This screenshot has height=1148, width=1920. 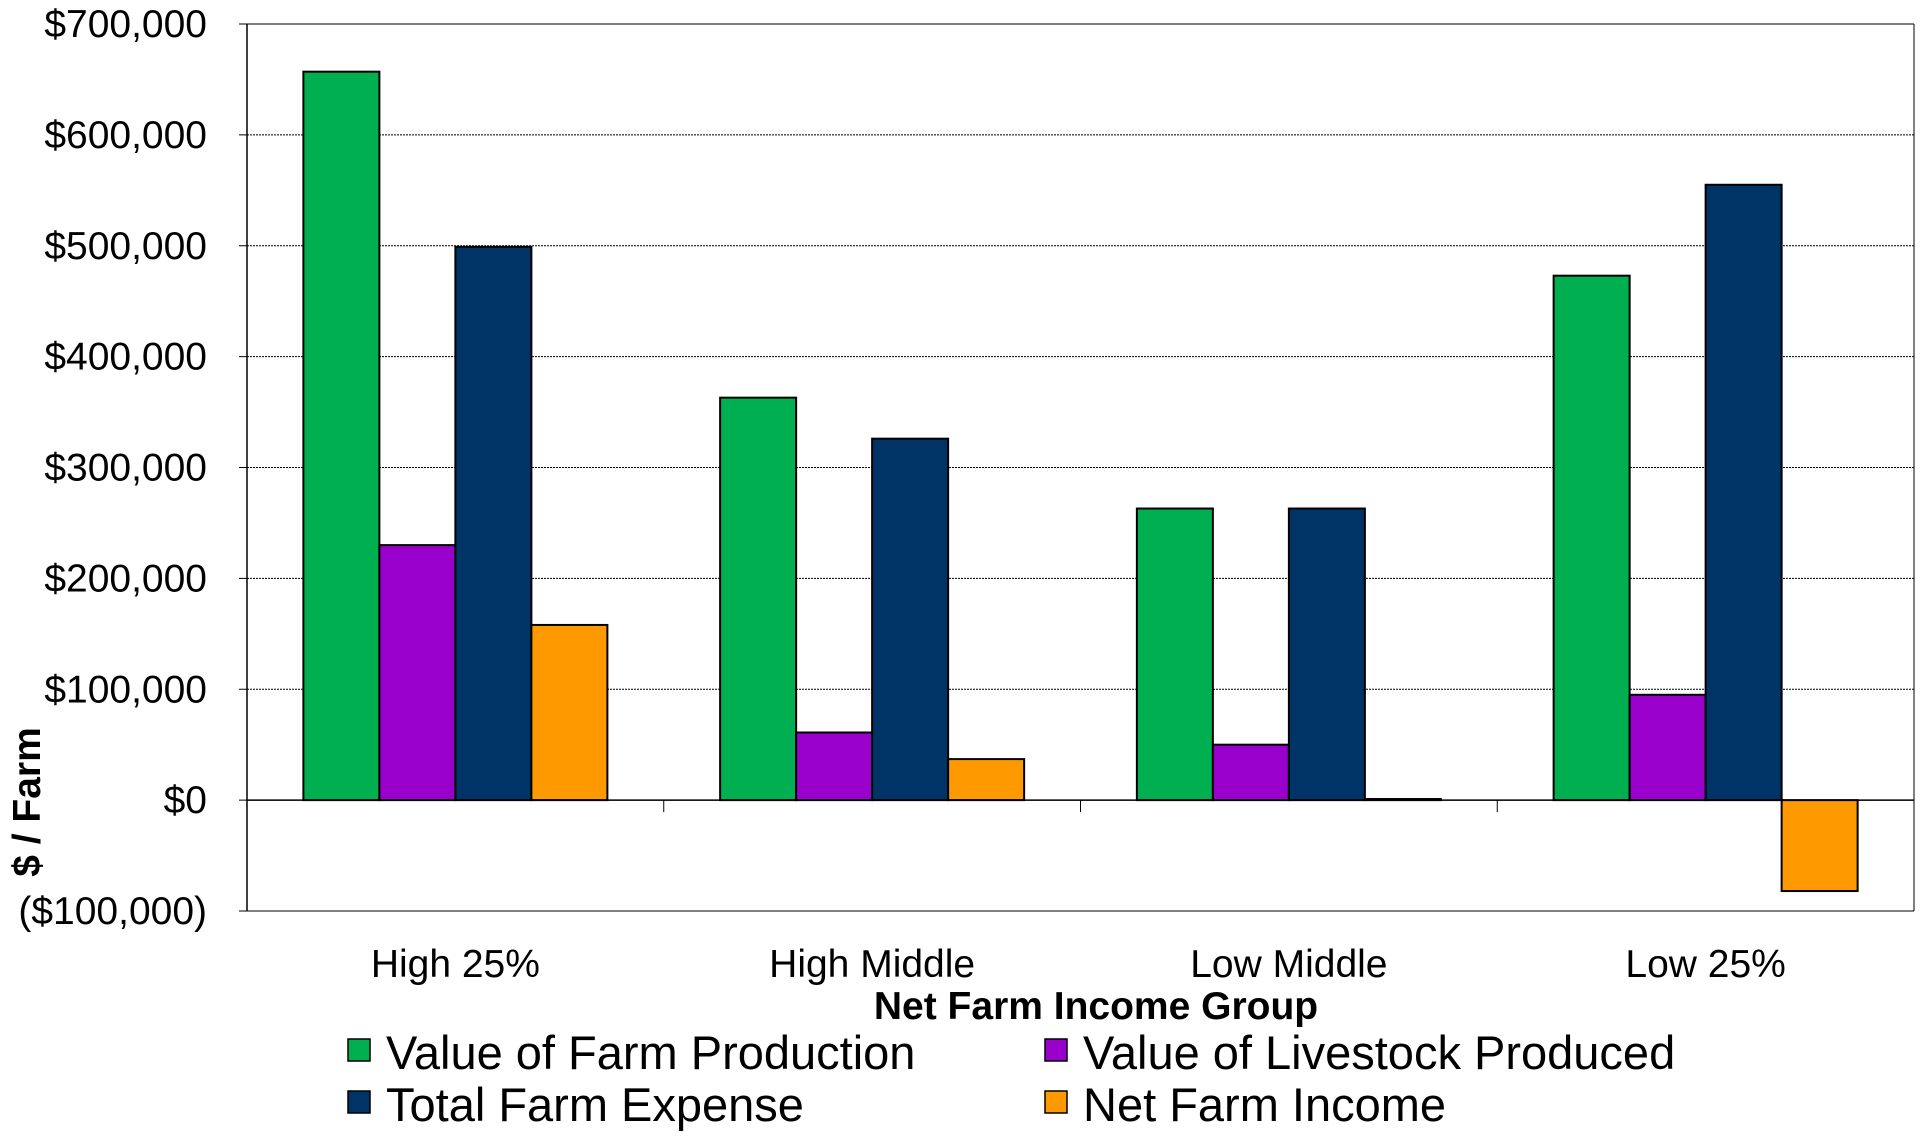 I want to click on legend-item: Value of Livestock Produced, so click(x=1359, y=1052).